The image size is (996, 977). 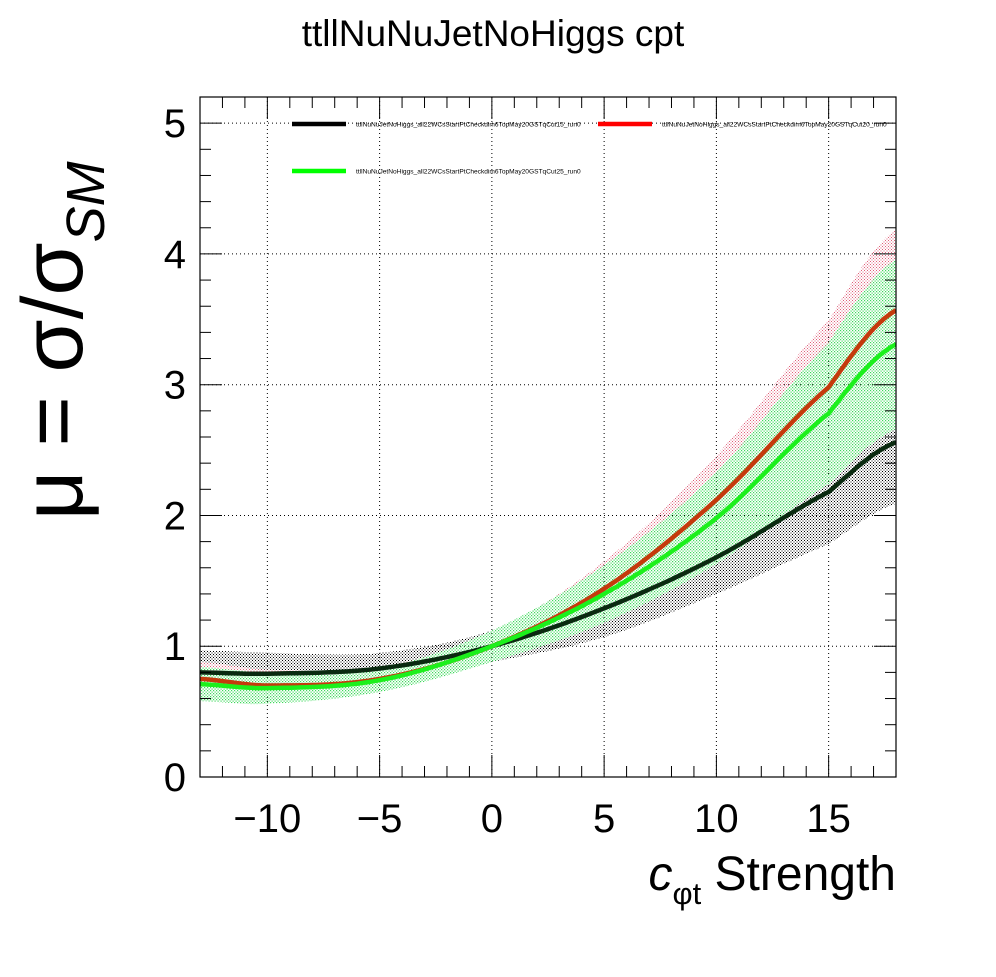 What do you see at coordinates (175, 386) in the screenshot?
I see `y-tick-label: 3` at bounding box center [175, 386].